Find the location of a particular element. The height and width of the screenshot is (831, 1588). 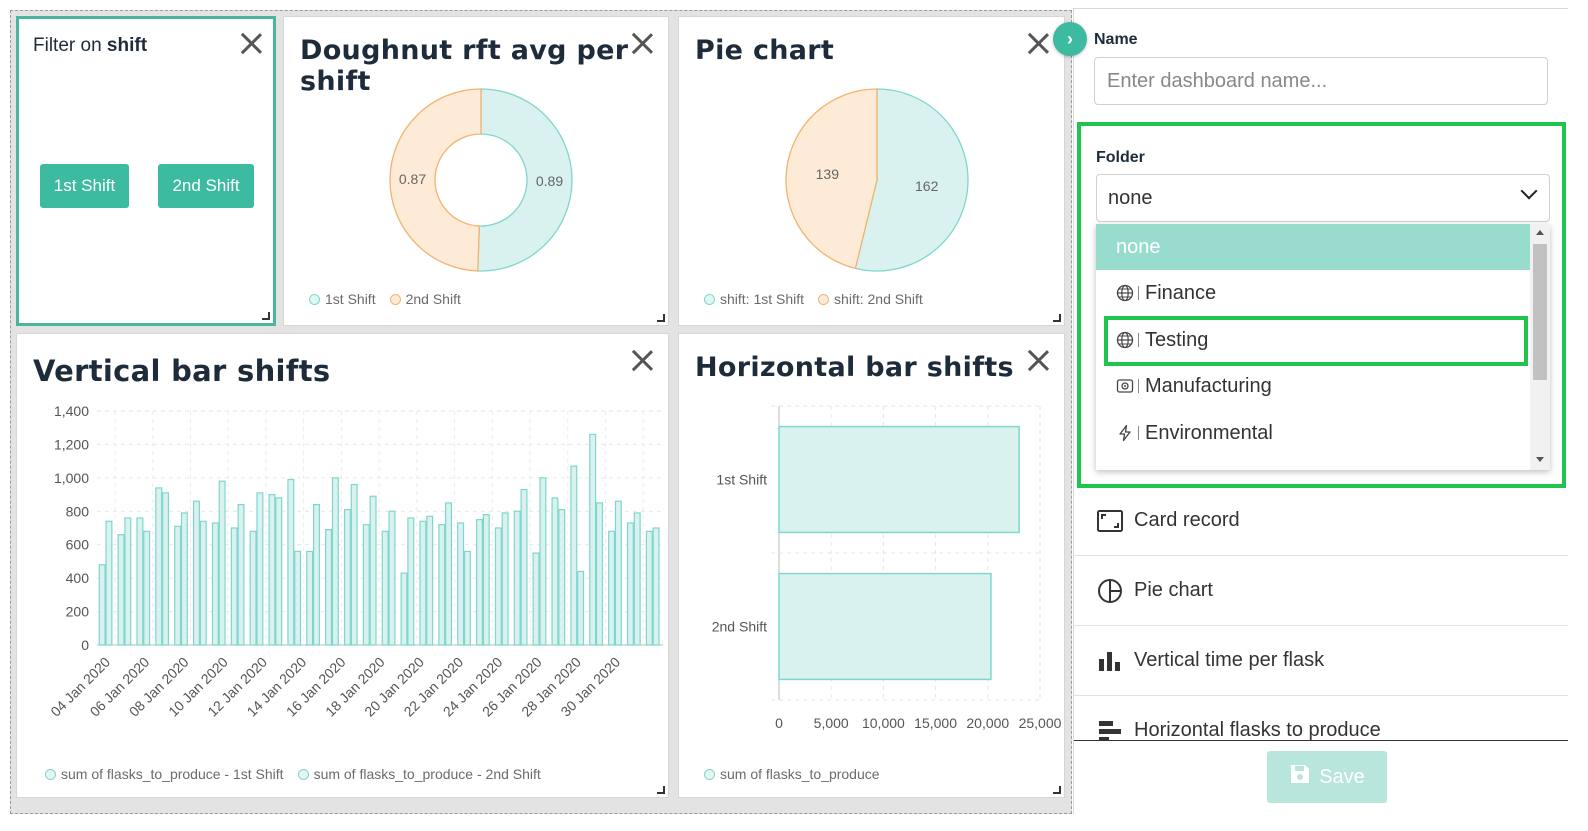

scroll-up-icon is located at coordinates (1540, 232).